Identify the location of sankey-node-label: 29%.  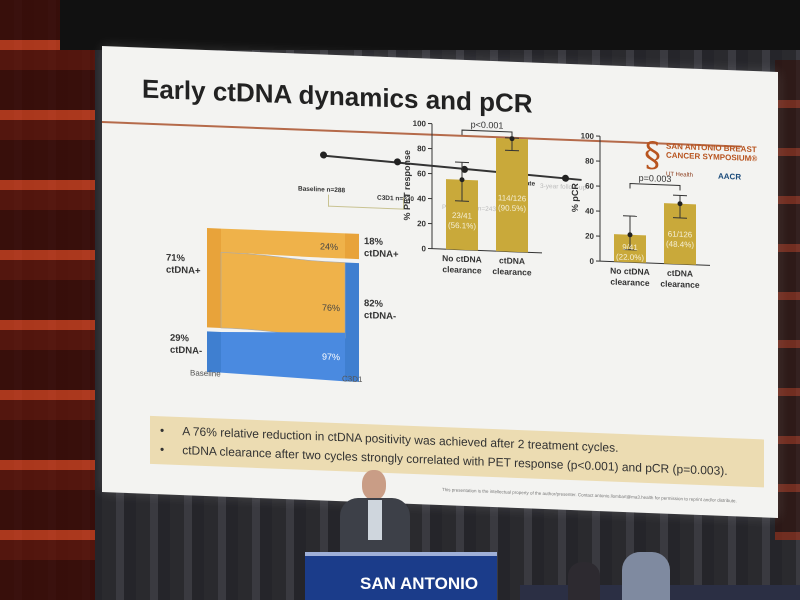
(180, 339).